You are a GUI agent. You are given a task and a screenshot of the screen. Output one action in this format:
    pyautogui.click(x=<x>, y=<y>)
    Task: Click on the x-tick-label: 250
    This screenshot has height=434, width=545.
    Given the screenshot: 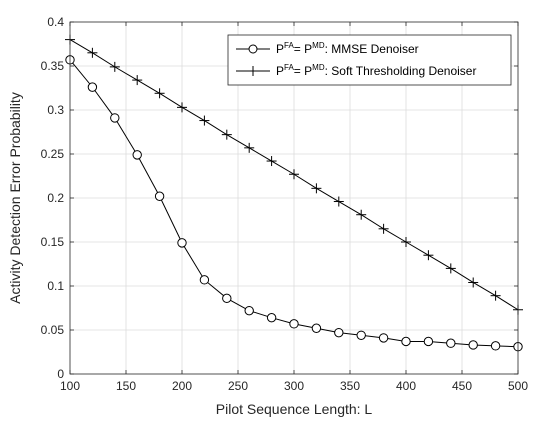 What is the action you would take?
    pyautogui.click(x=238, y=386)
    